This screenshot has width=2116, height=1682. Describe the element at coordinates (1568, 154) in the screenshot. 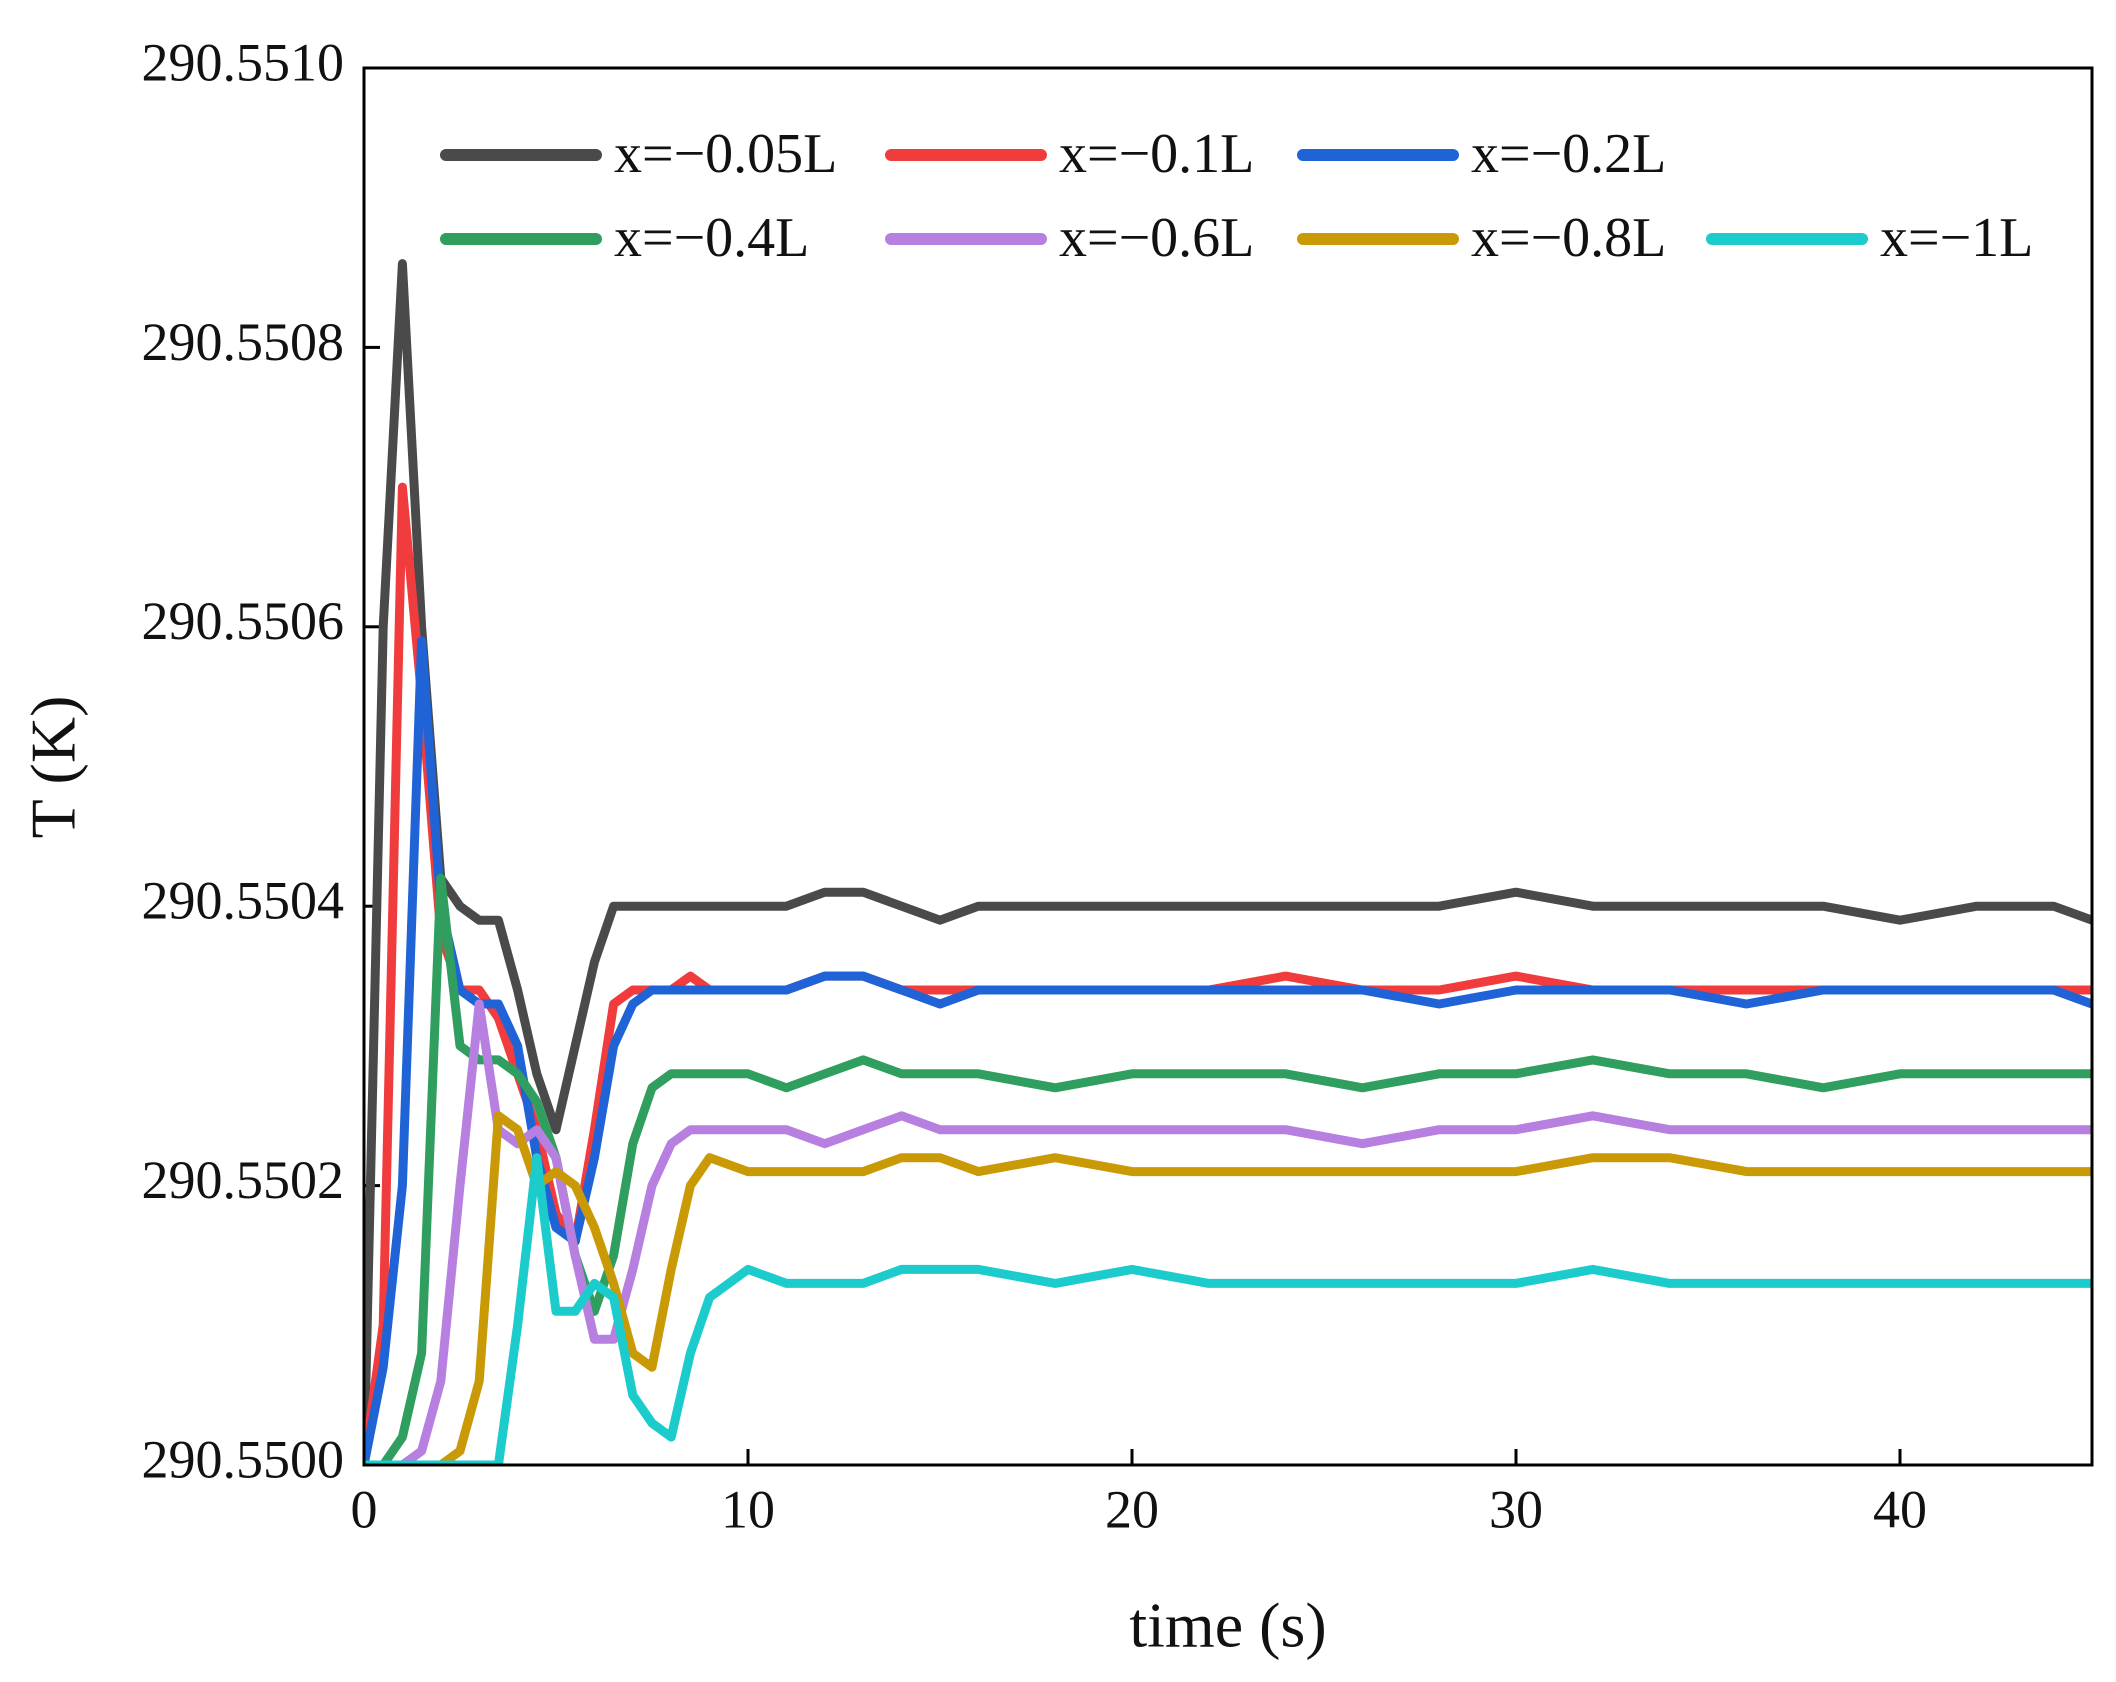

I see `legend-text: x=−0.2L` at that location.